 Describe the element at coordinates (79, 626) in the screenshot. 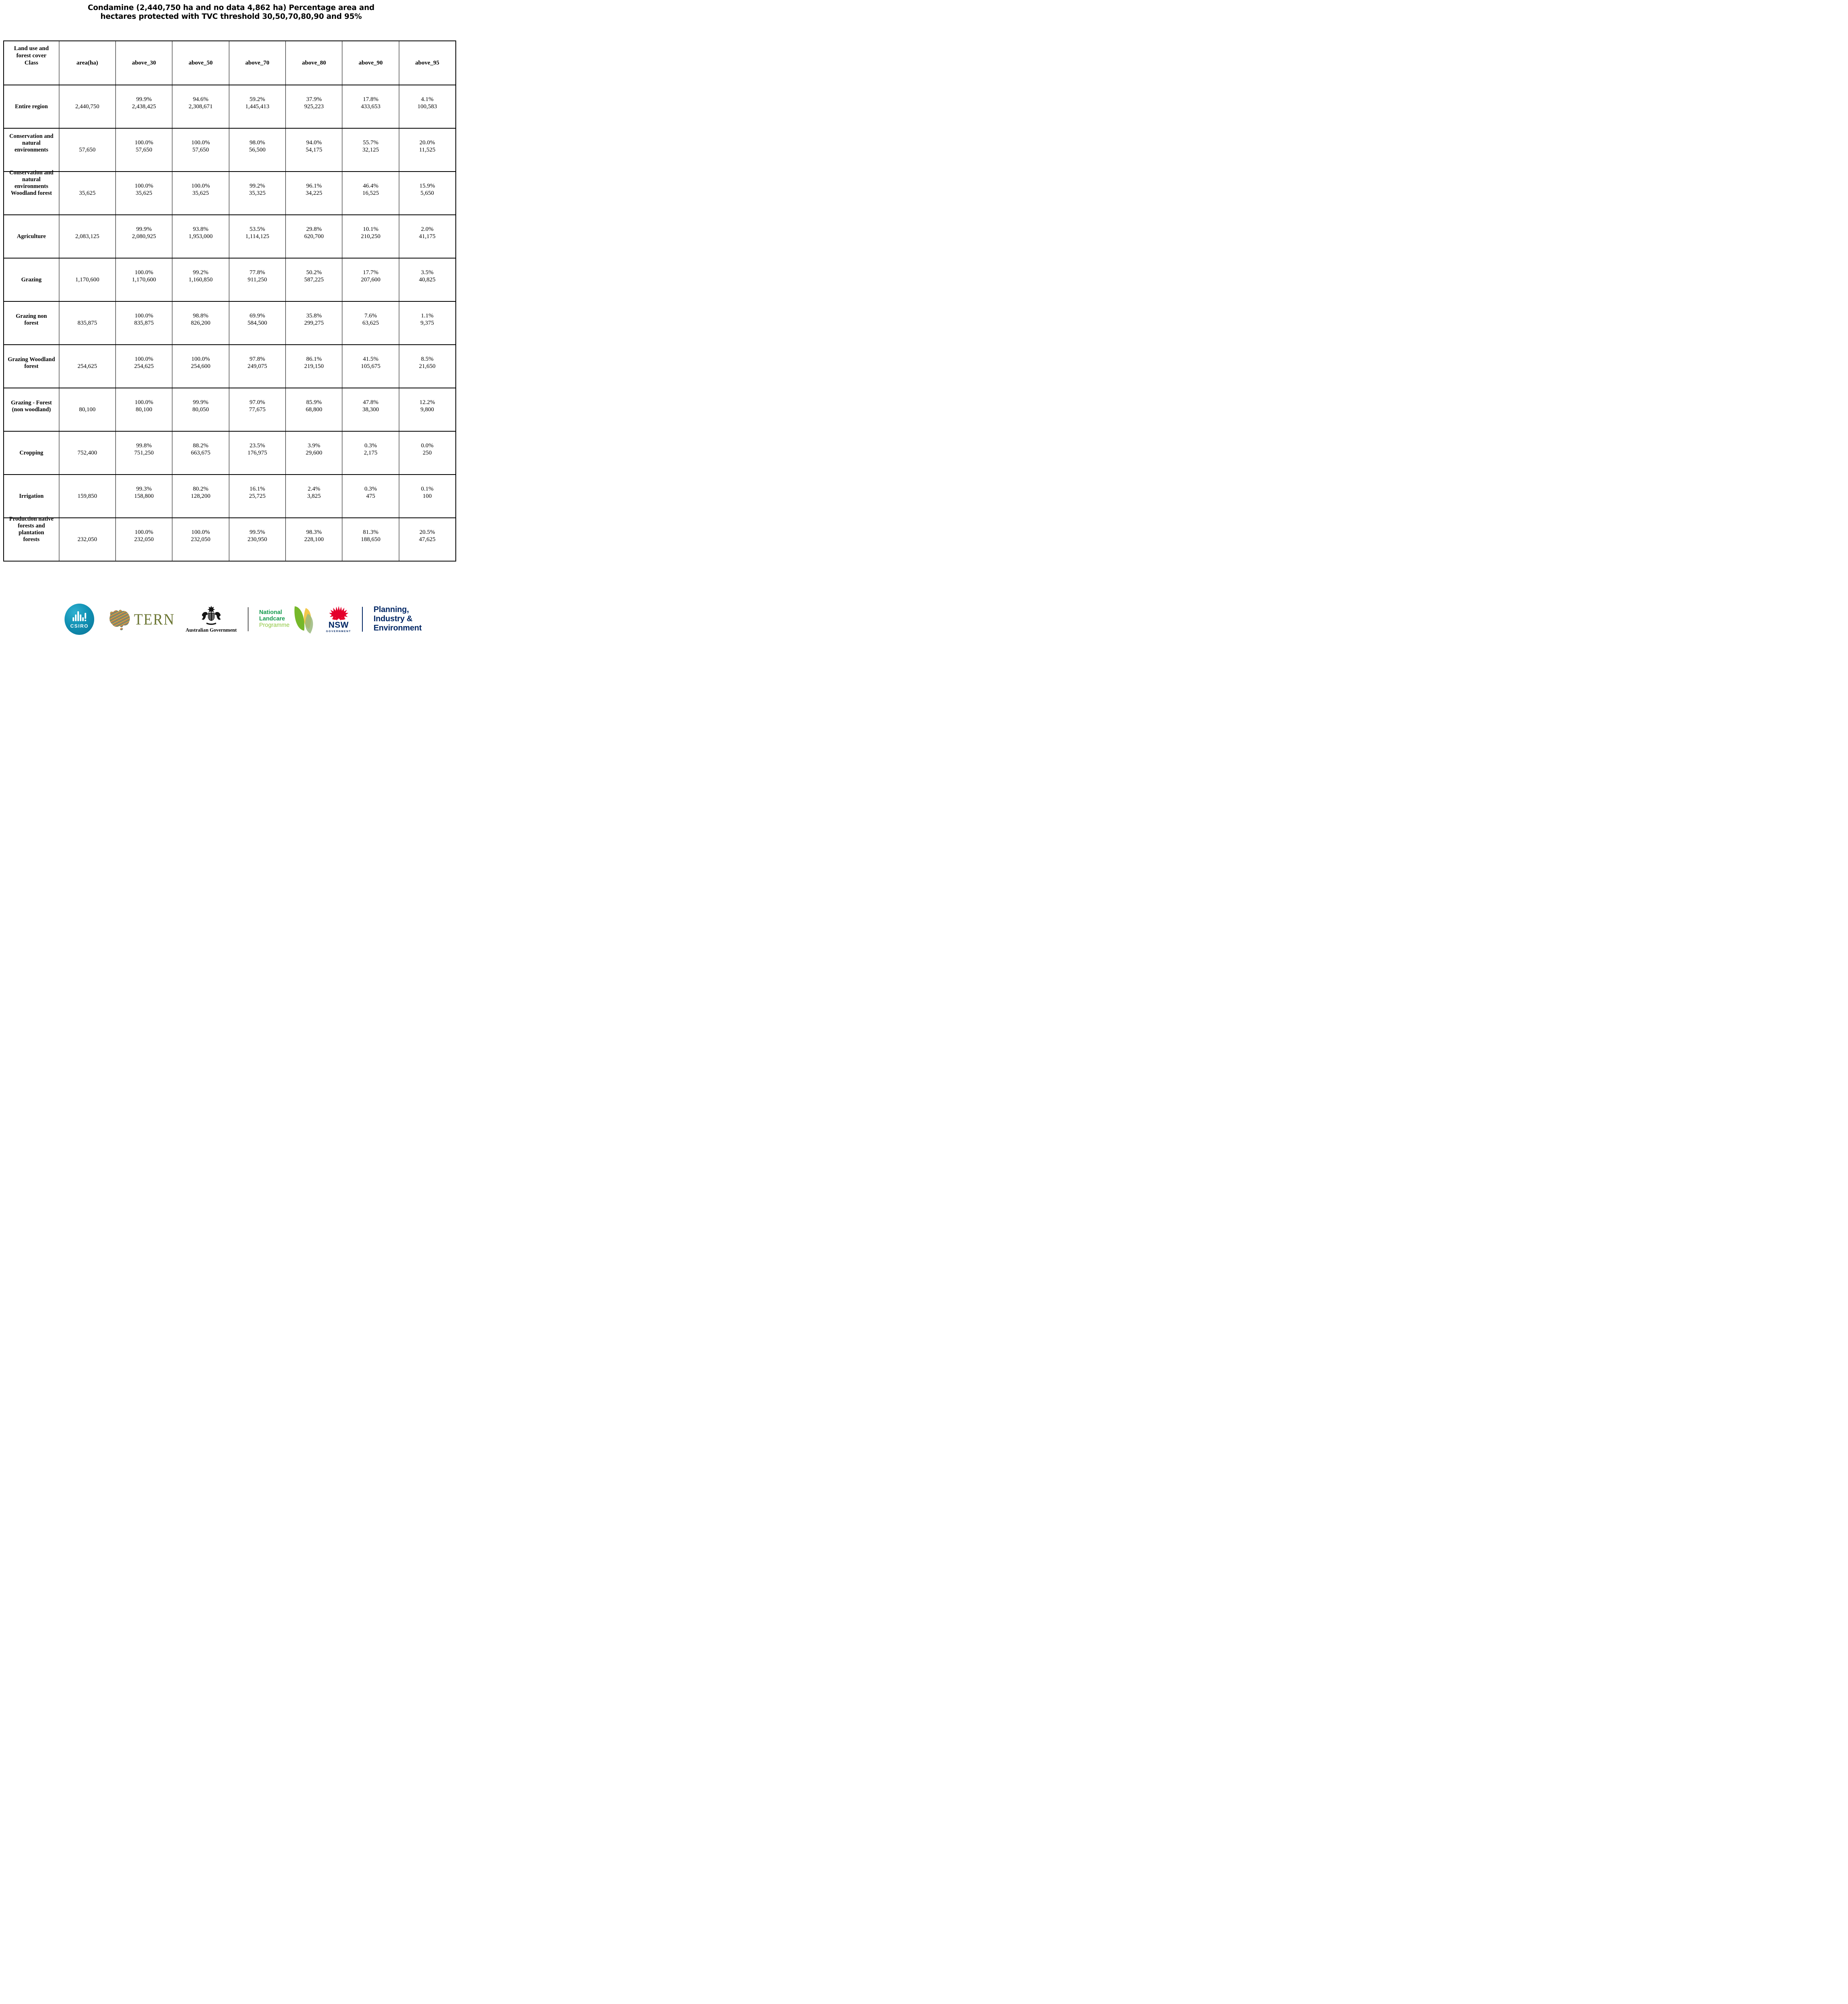

I see `csiro-label: CSIRO` at that location.